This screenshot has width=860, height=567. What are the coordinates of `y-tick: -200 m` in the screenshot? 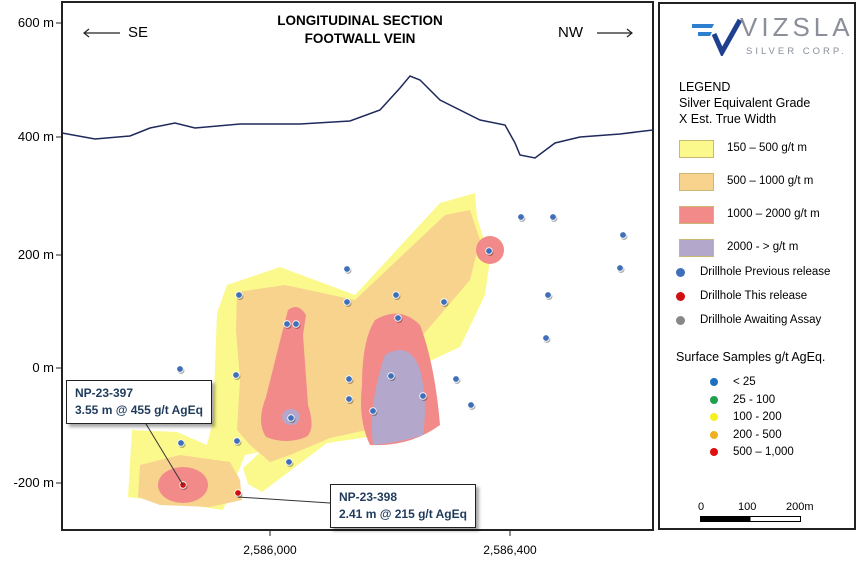 It's located at (33, 482).